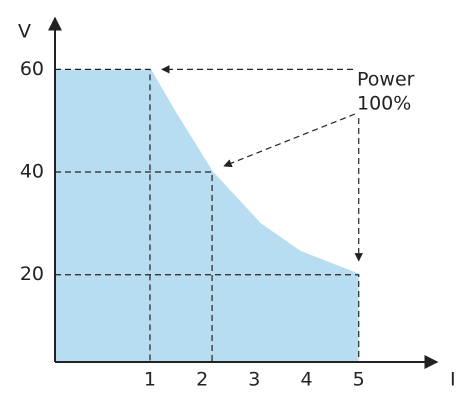 This screenshot has width=475, height=405. What do you see at coordinates (32, 274) in the screenshot?
I see `y-tick-label: 20` at bounding box center [32, 274].